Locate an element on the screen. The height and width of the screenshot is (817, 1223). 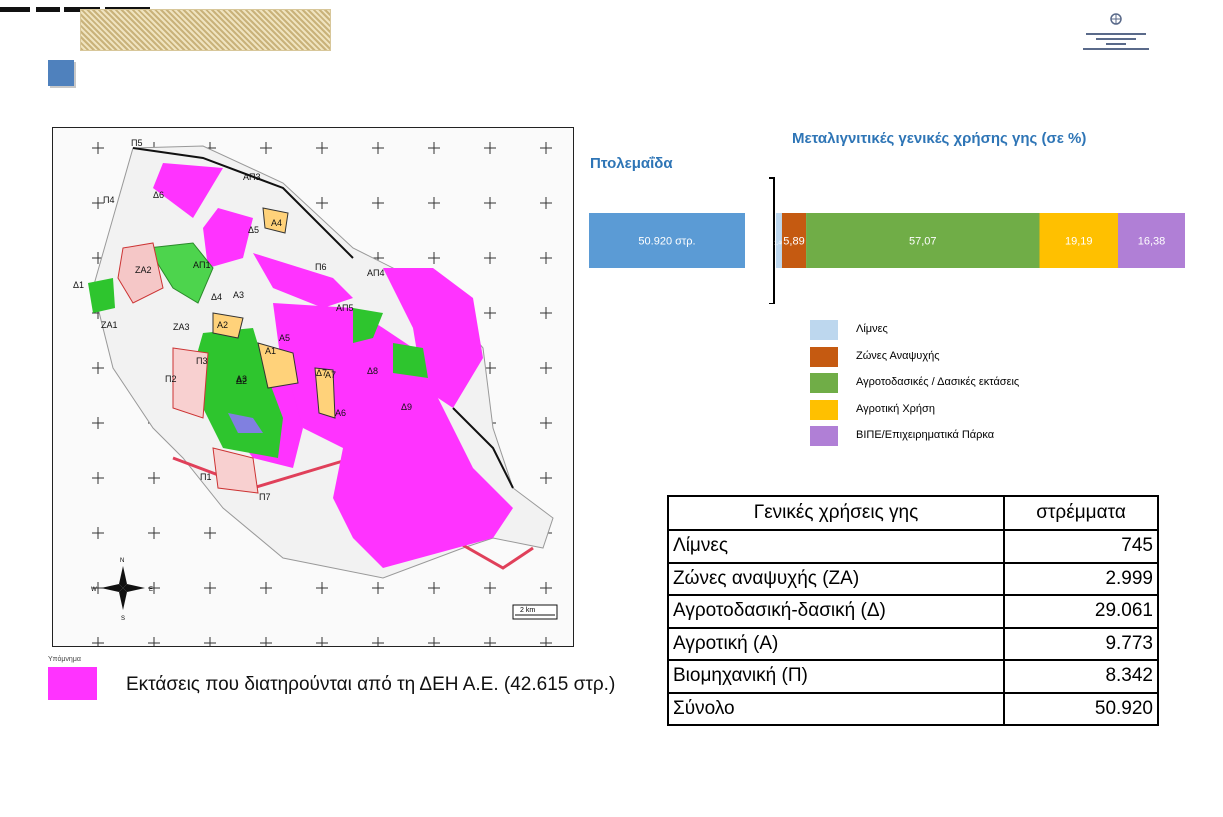
bar-value-label: 16,38 is located at coordinates (1152, 242).